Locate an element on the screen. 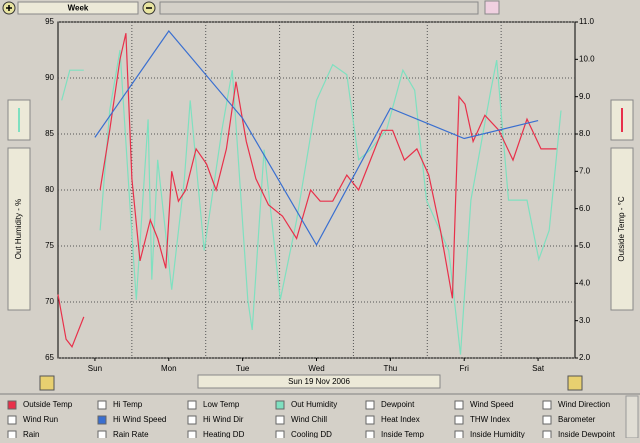  y2-tick-label: 4.0 is located at coordinates (585, 282).